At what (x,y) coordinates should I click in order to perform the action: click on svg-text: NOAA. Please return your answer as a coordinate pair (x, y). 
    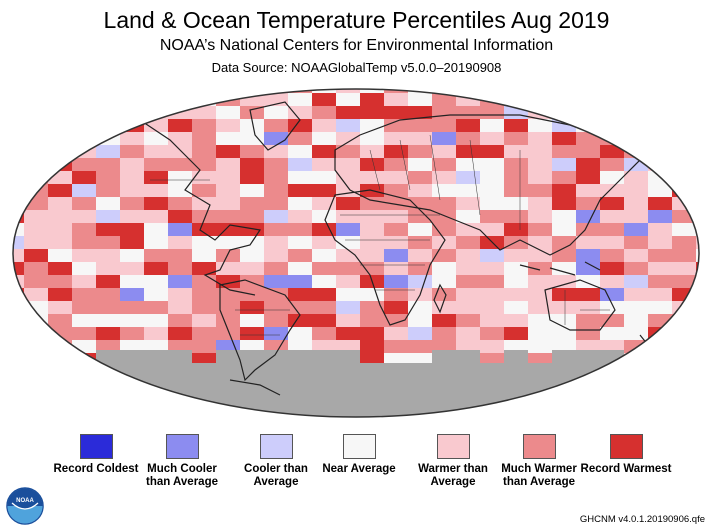
    Looking at the image, I should click on (25, 501).